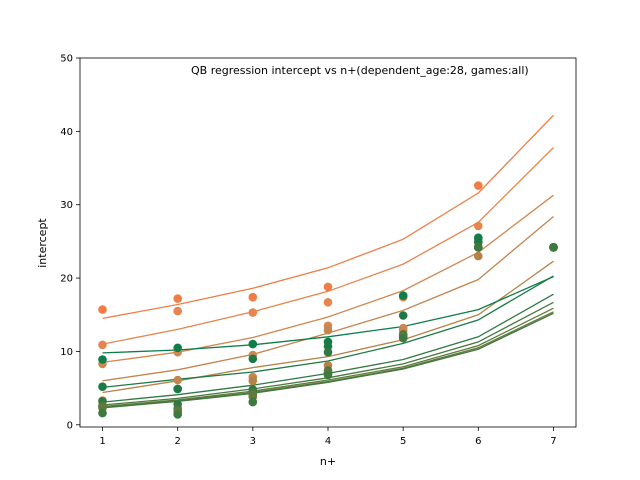  I want to click on data-point-s4-x2, so click(177, 380).